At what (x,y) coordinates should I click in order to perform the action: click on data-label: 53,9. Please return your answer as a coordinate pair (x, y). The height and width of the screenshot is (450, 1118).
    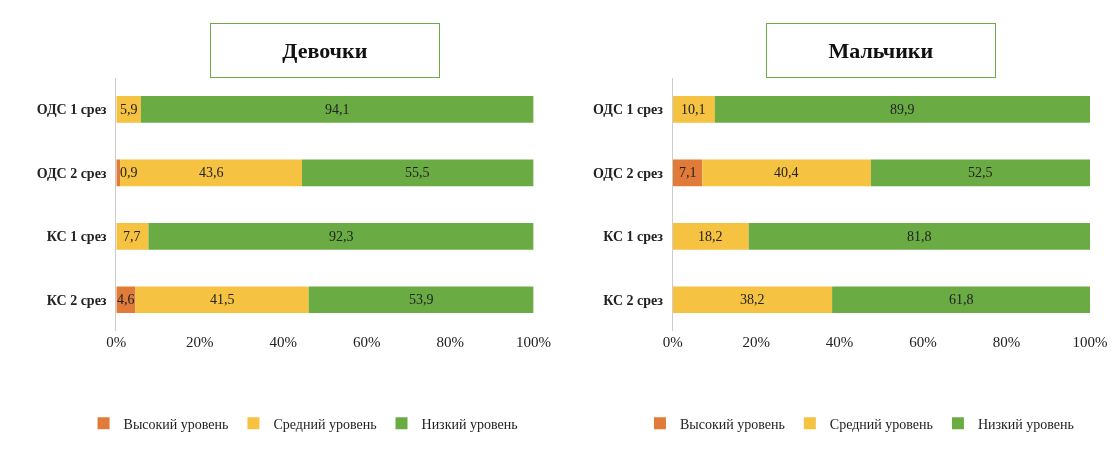
    Looking at the image, I should click on (421, 299).